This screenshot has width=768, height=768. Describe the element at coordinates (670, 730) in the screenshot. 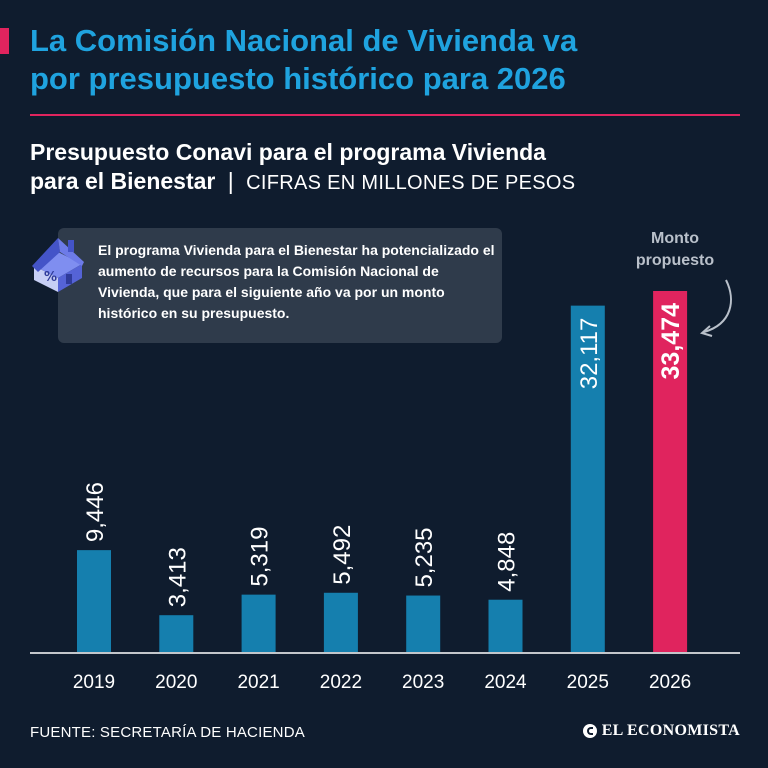

I see `brand-name: EL ECONOMISTA` at that location.